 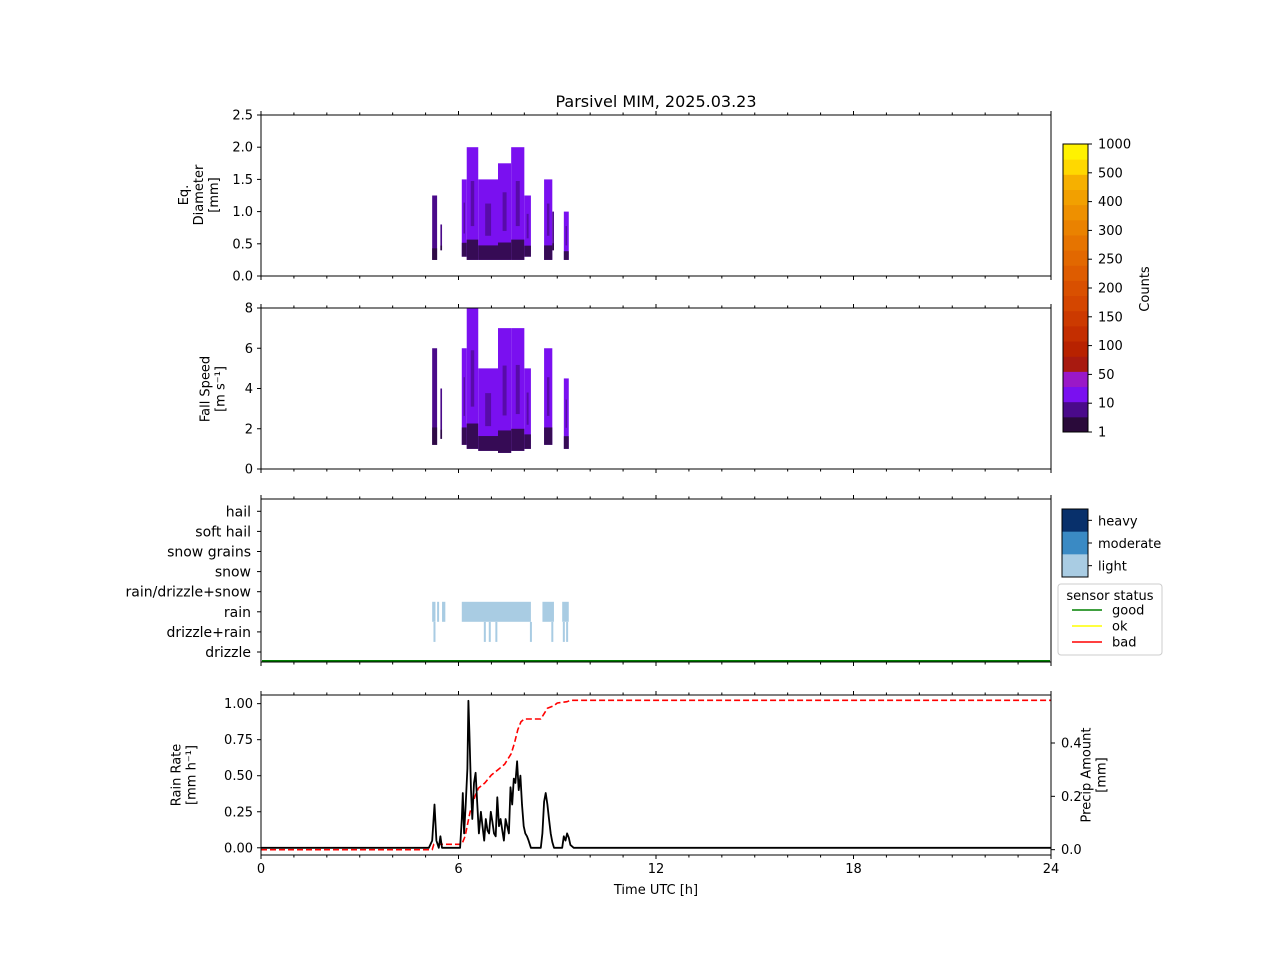 I want to click on ylabel-line: Fall Speed, so click(x=206, y=389).